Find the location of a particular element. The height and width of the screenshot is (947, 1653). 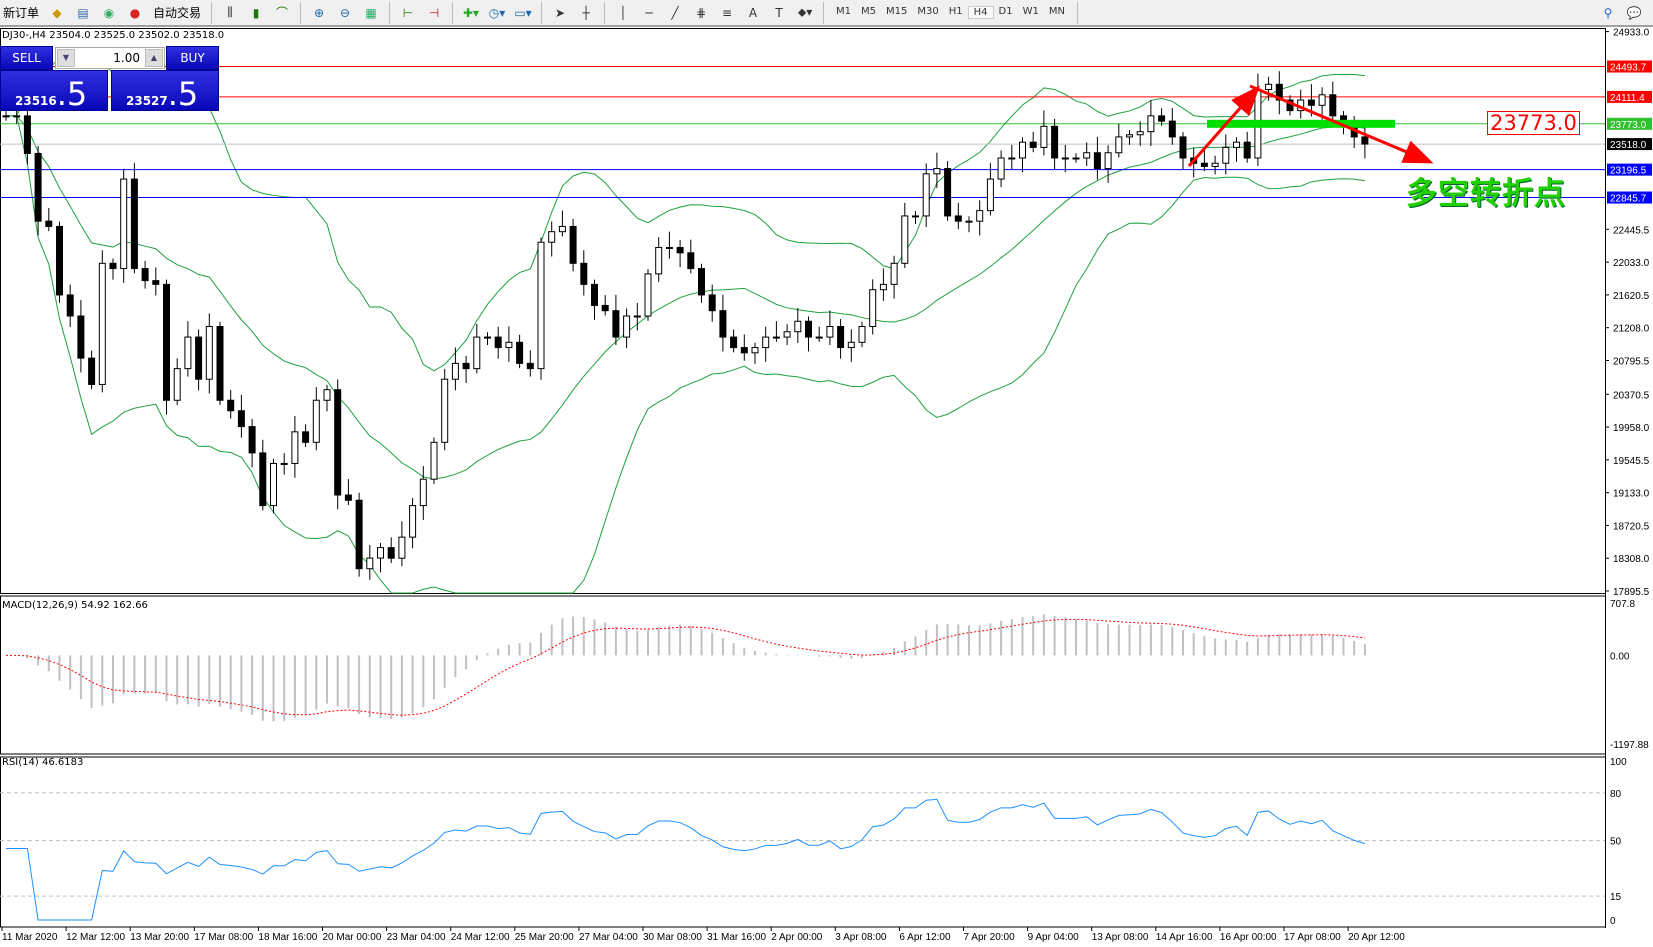

timeframe-m1: M1 is located at coordinates (844, 11).